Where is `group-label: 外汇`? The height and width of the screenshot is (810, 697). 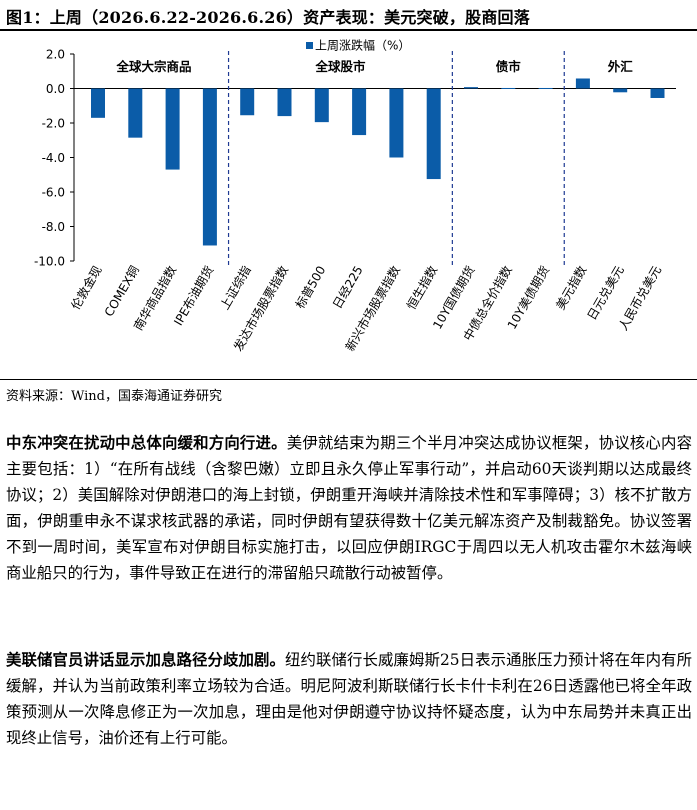 group-label: 外汇 is located at coordinates (620, 66).